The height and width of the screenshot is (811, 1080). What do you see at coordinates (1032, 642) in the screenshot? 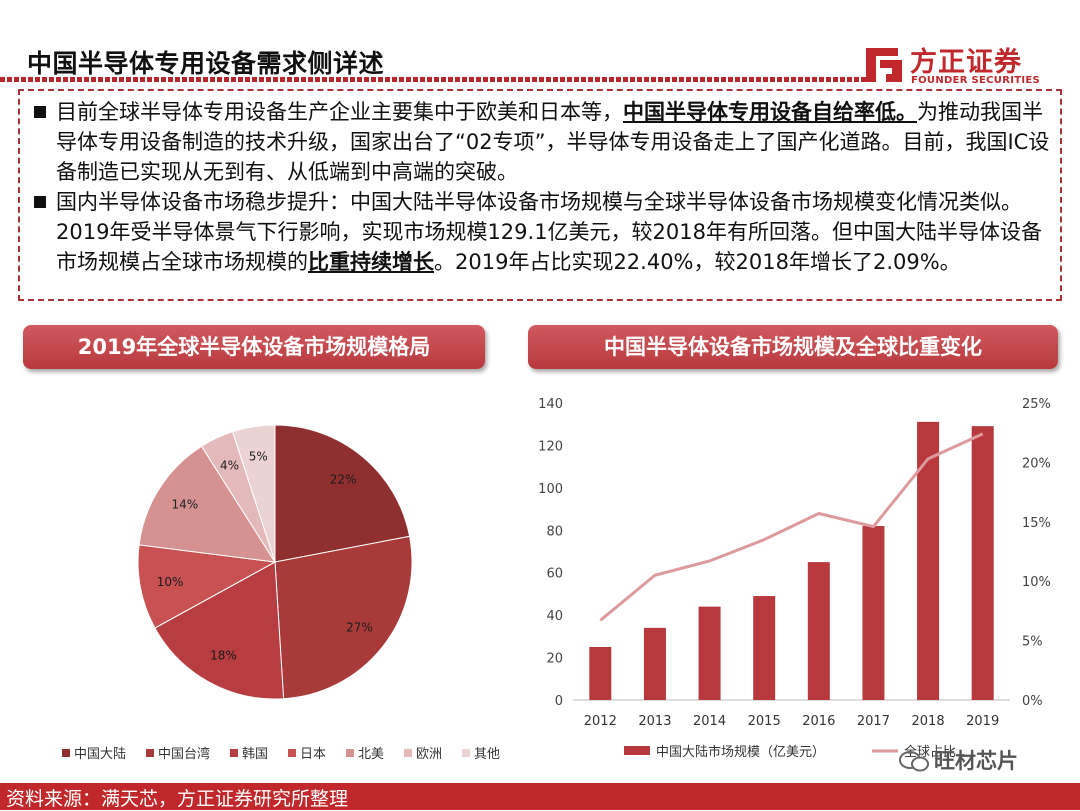
I see `right-axis-tick: 5%` at bounding box center [1032, 642].